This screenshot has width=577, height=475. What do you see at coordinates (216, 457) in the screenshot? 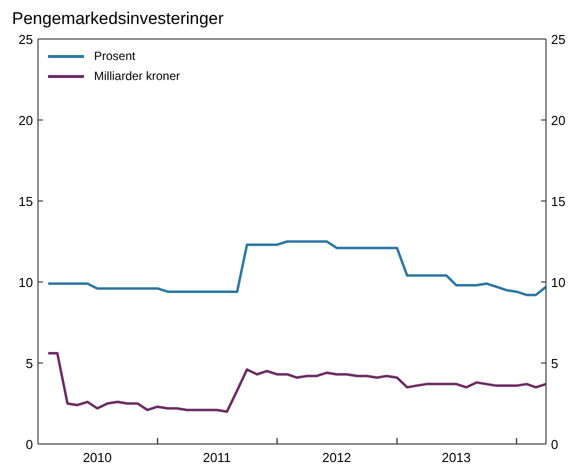
I see `x-tick-label: 2011` at bounding box center [216, 457].